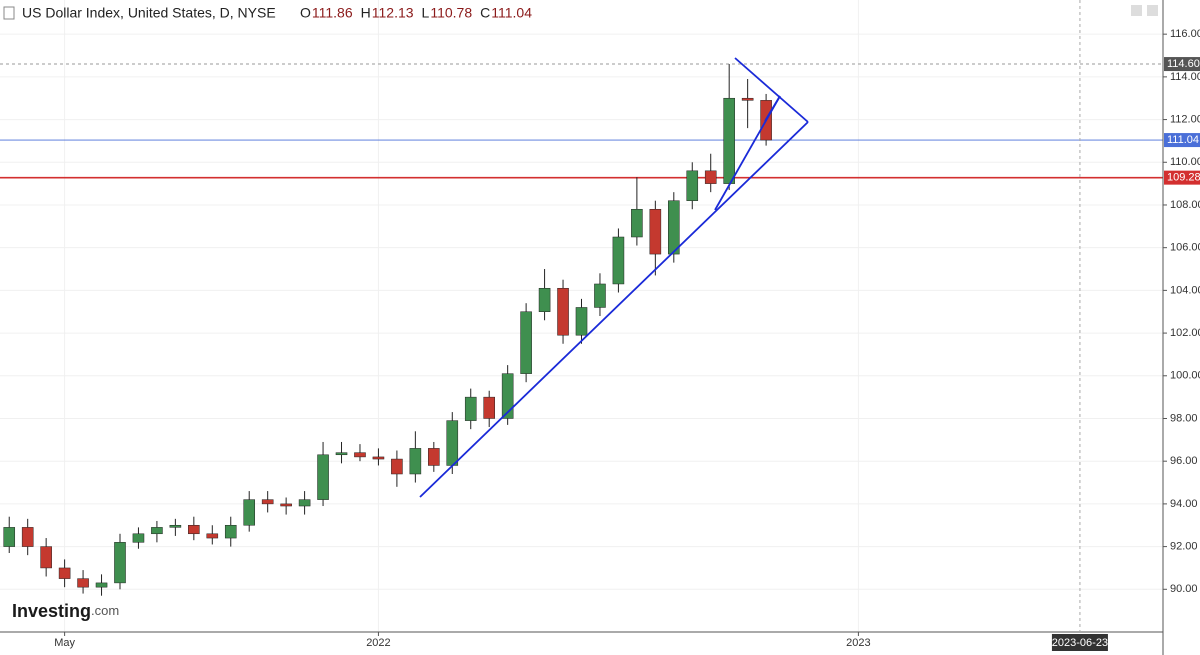 The width and height of the screenshot is (1200, 655). What do you see at coordinates (1184, 461) in the screenshot?
I see `y-tick-label: 96.00` at bounding box center [1184, 461].